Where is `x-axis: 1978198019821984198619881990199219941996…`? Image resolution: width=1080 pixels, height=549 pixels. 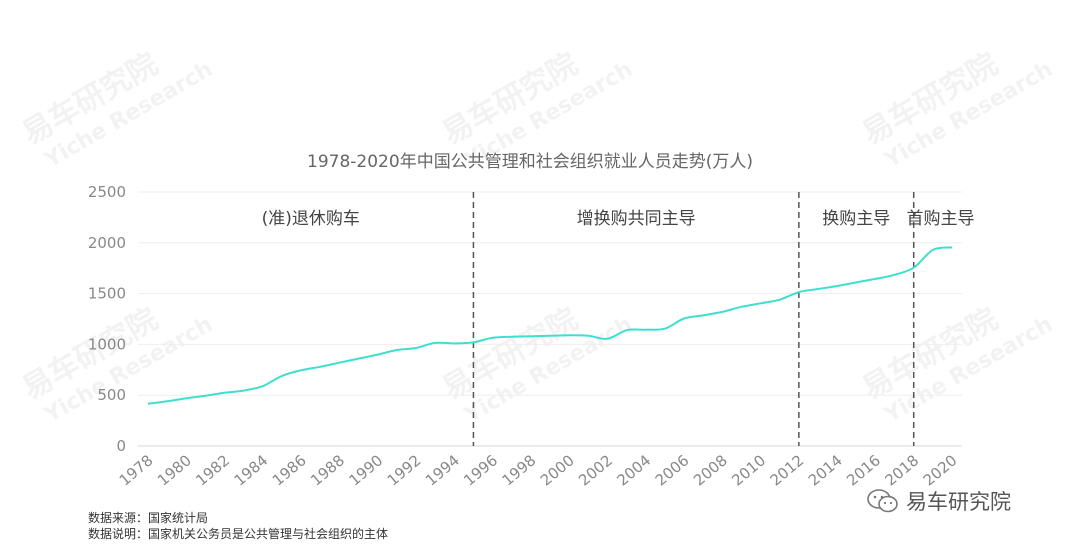 x-axis: 1978198019821984198619881990199219941996… is located at coordinates (538, 470).